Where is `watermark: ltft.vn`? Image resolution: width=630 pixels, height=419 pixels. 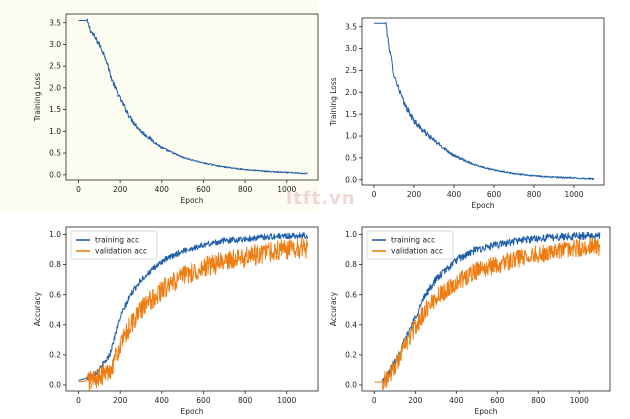
watermark: ltft.vn is located at coordinates (321, 198).